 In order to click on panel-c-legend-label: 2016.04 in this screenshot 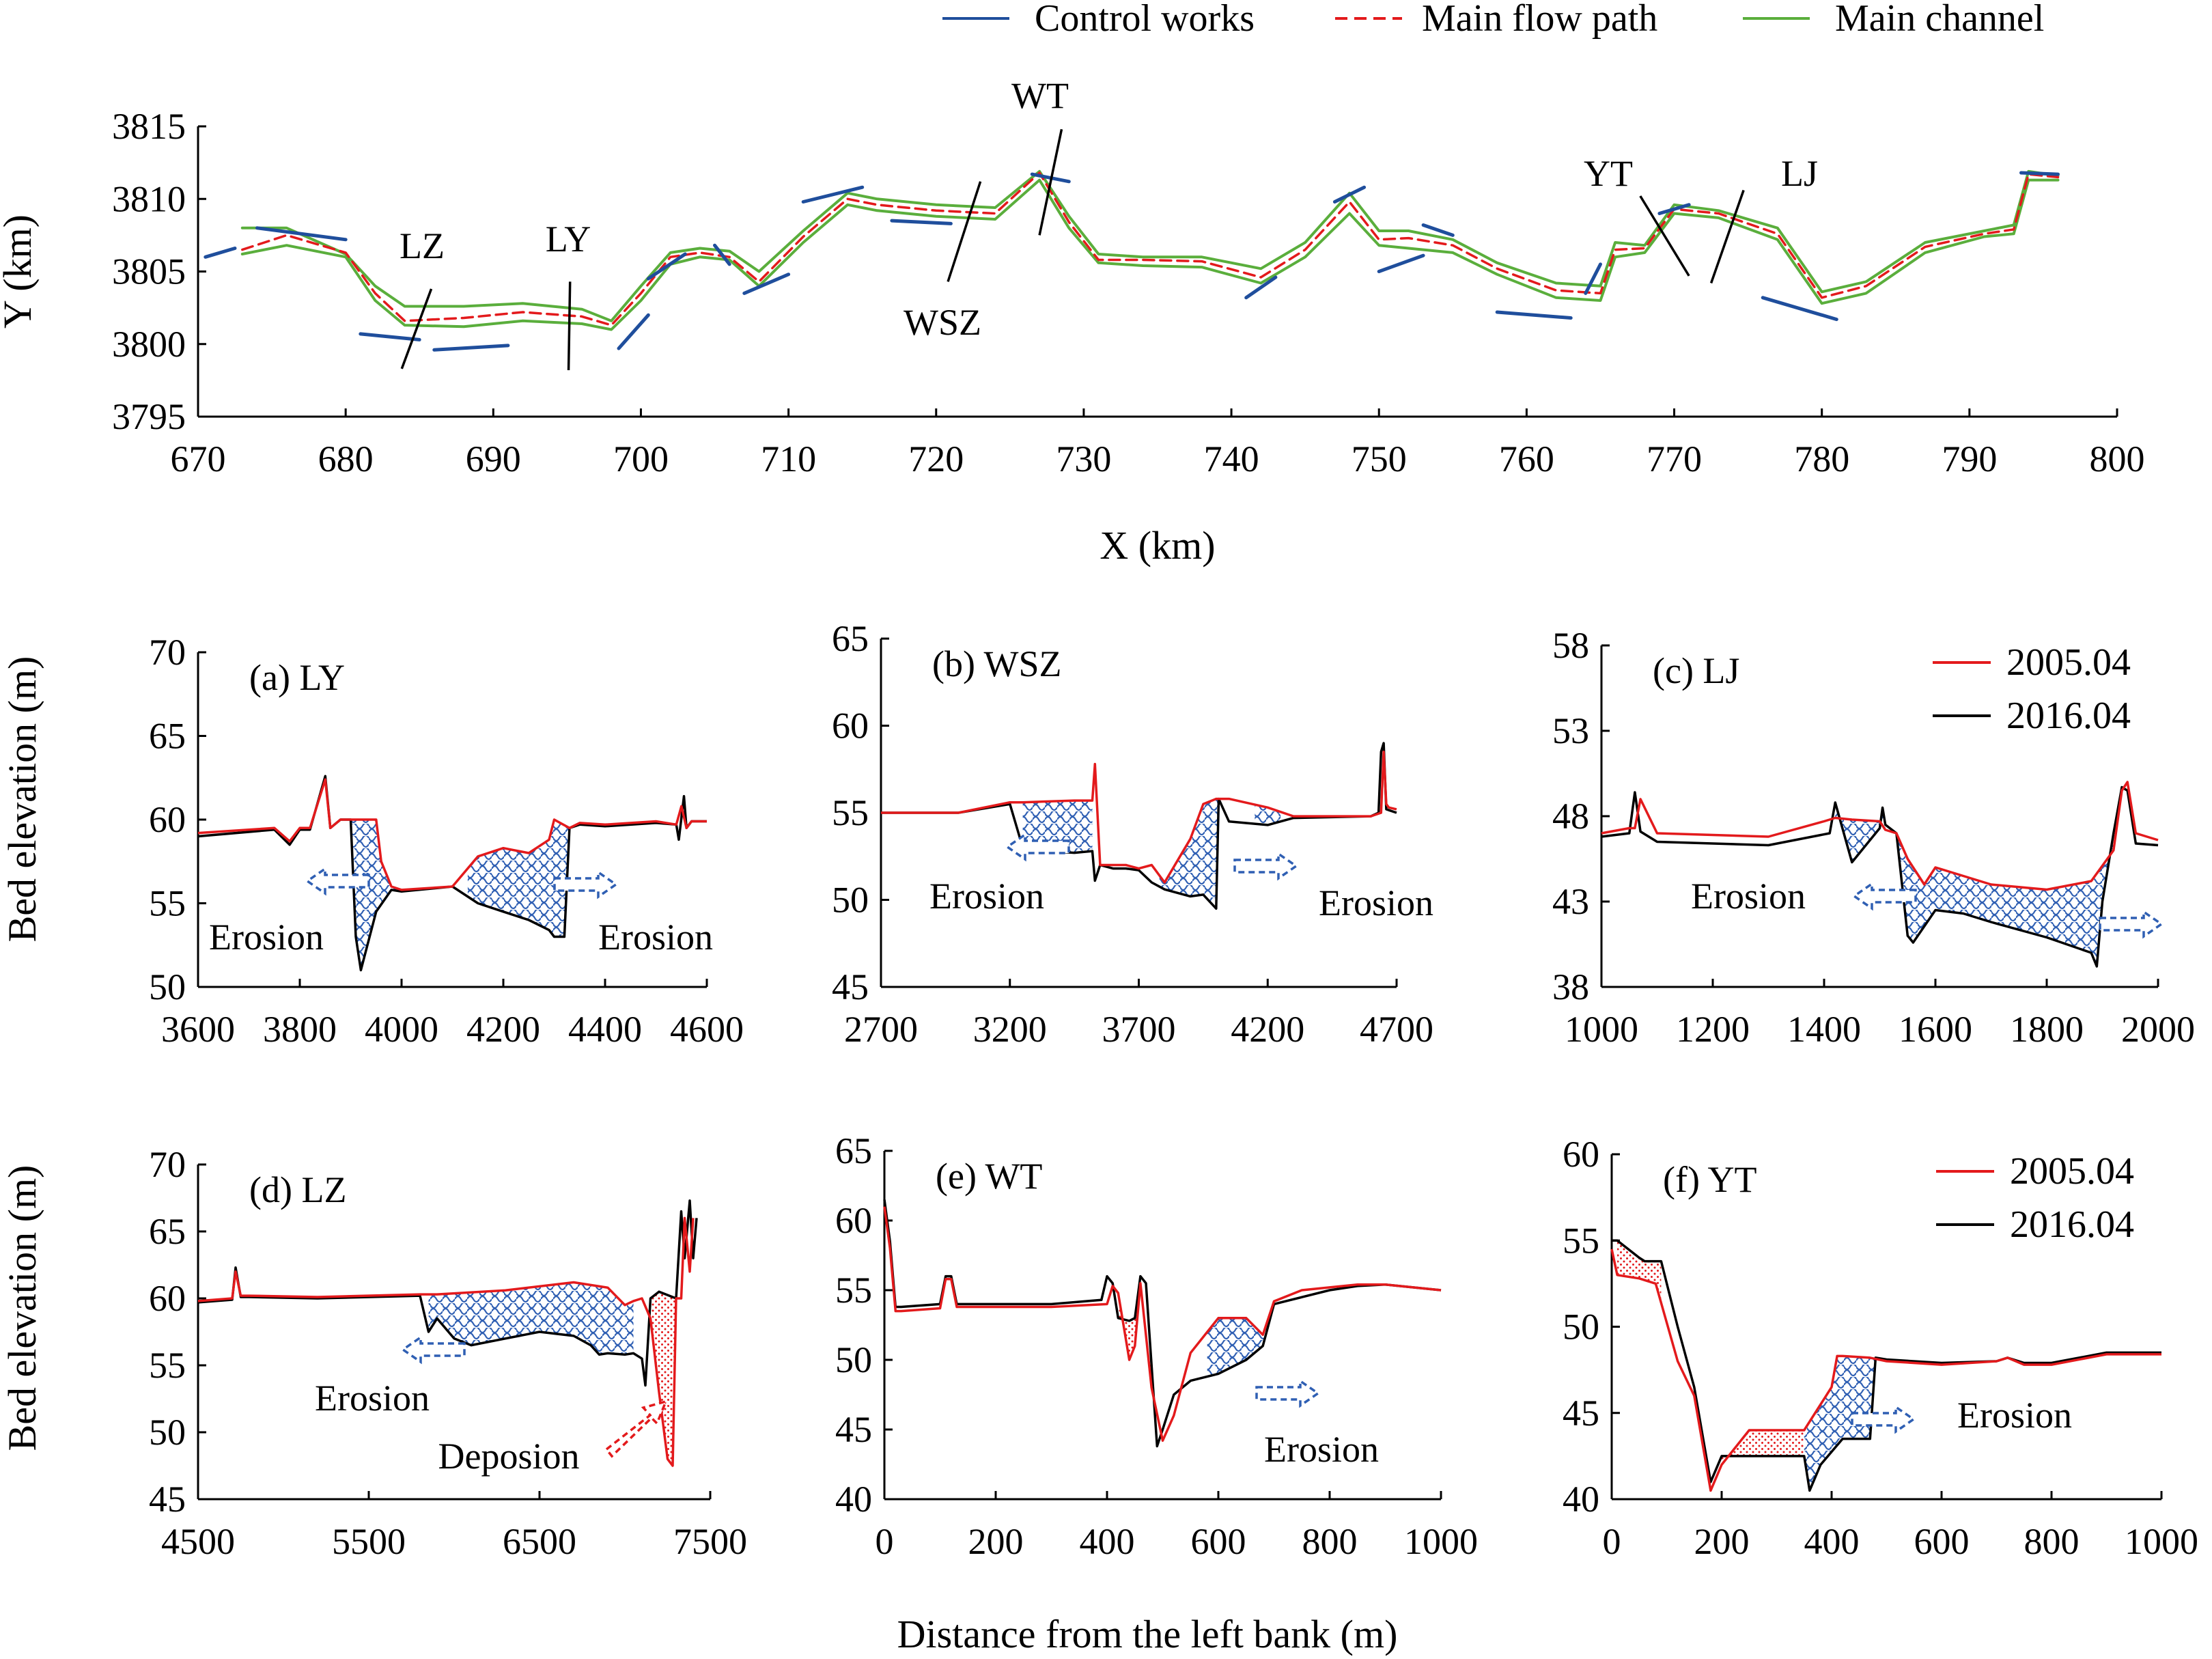, I will do `click(2068, 716)`.